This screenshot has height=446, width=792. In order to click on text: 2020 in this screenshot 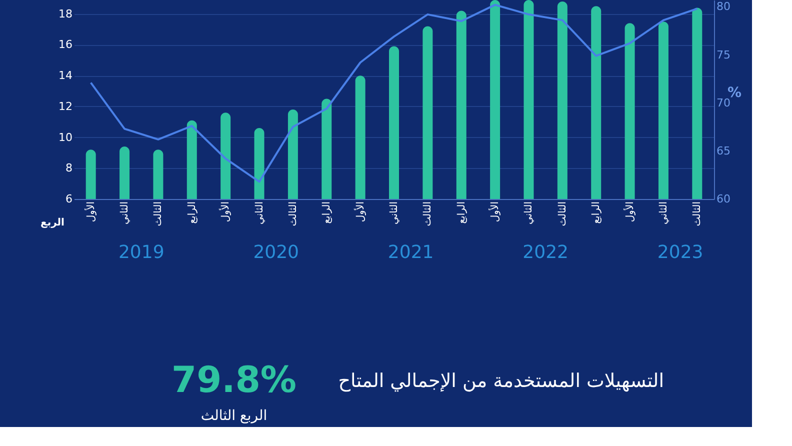, I will do `click(276, 252)`.